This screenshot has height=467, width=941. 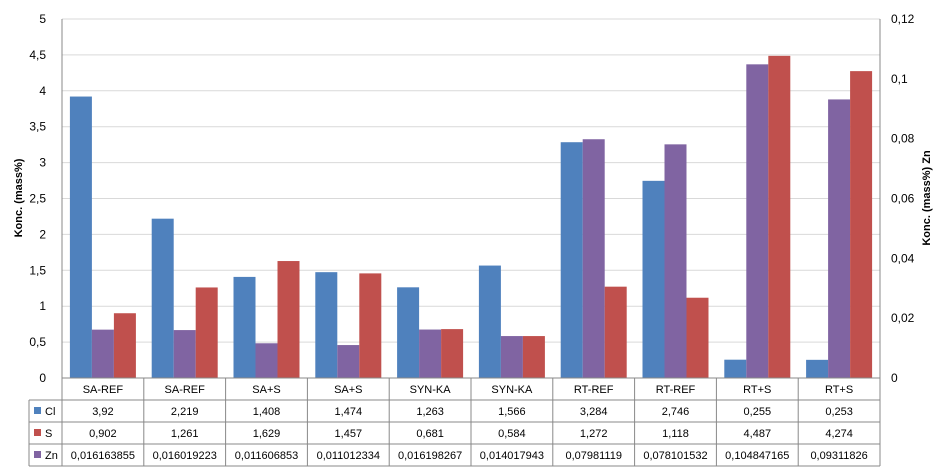 What do you see at coordinates (37, 127) in the screenshot?
I see `left-tick-label: 3,5` at bounding box center [37, 127].